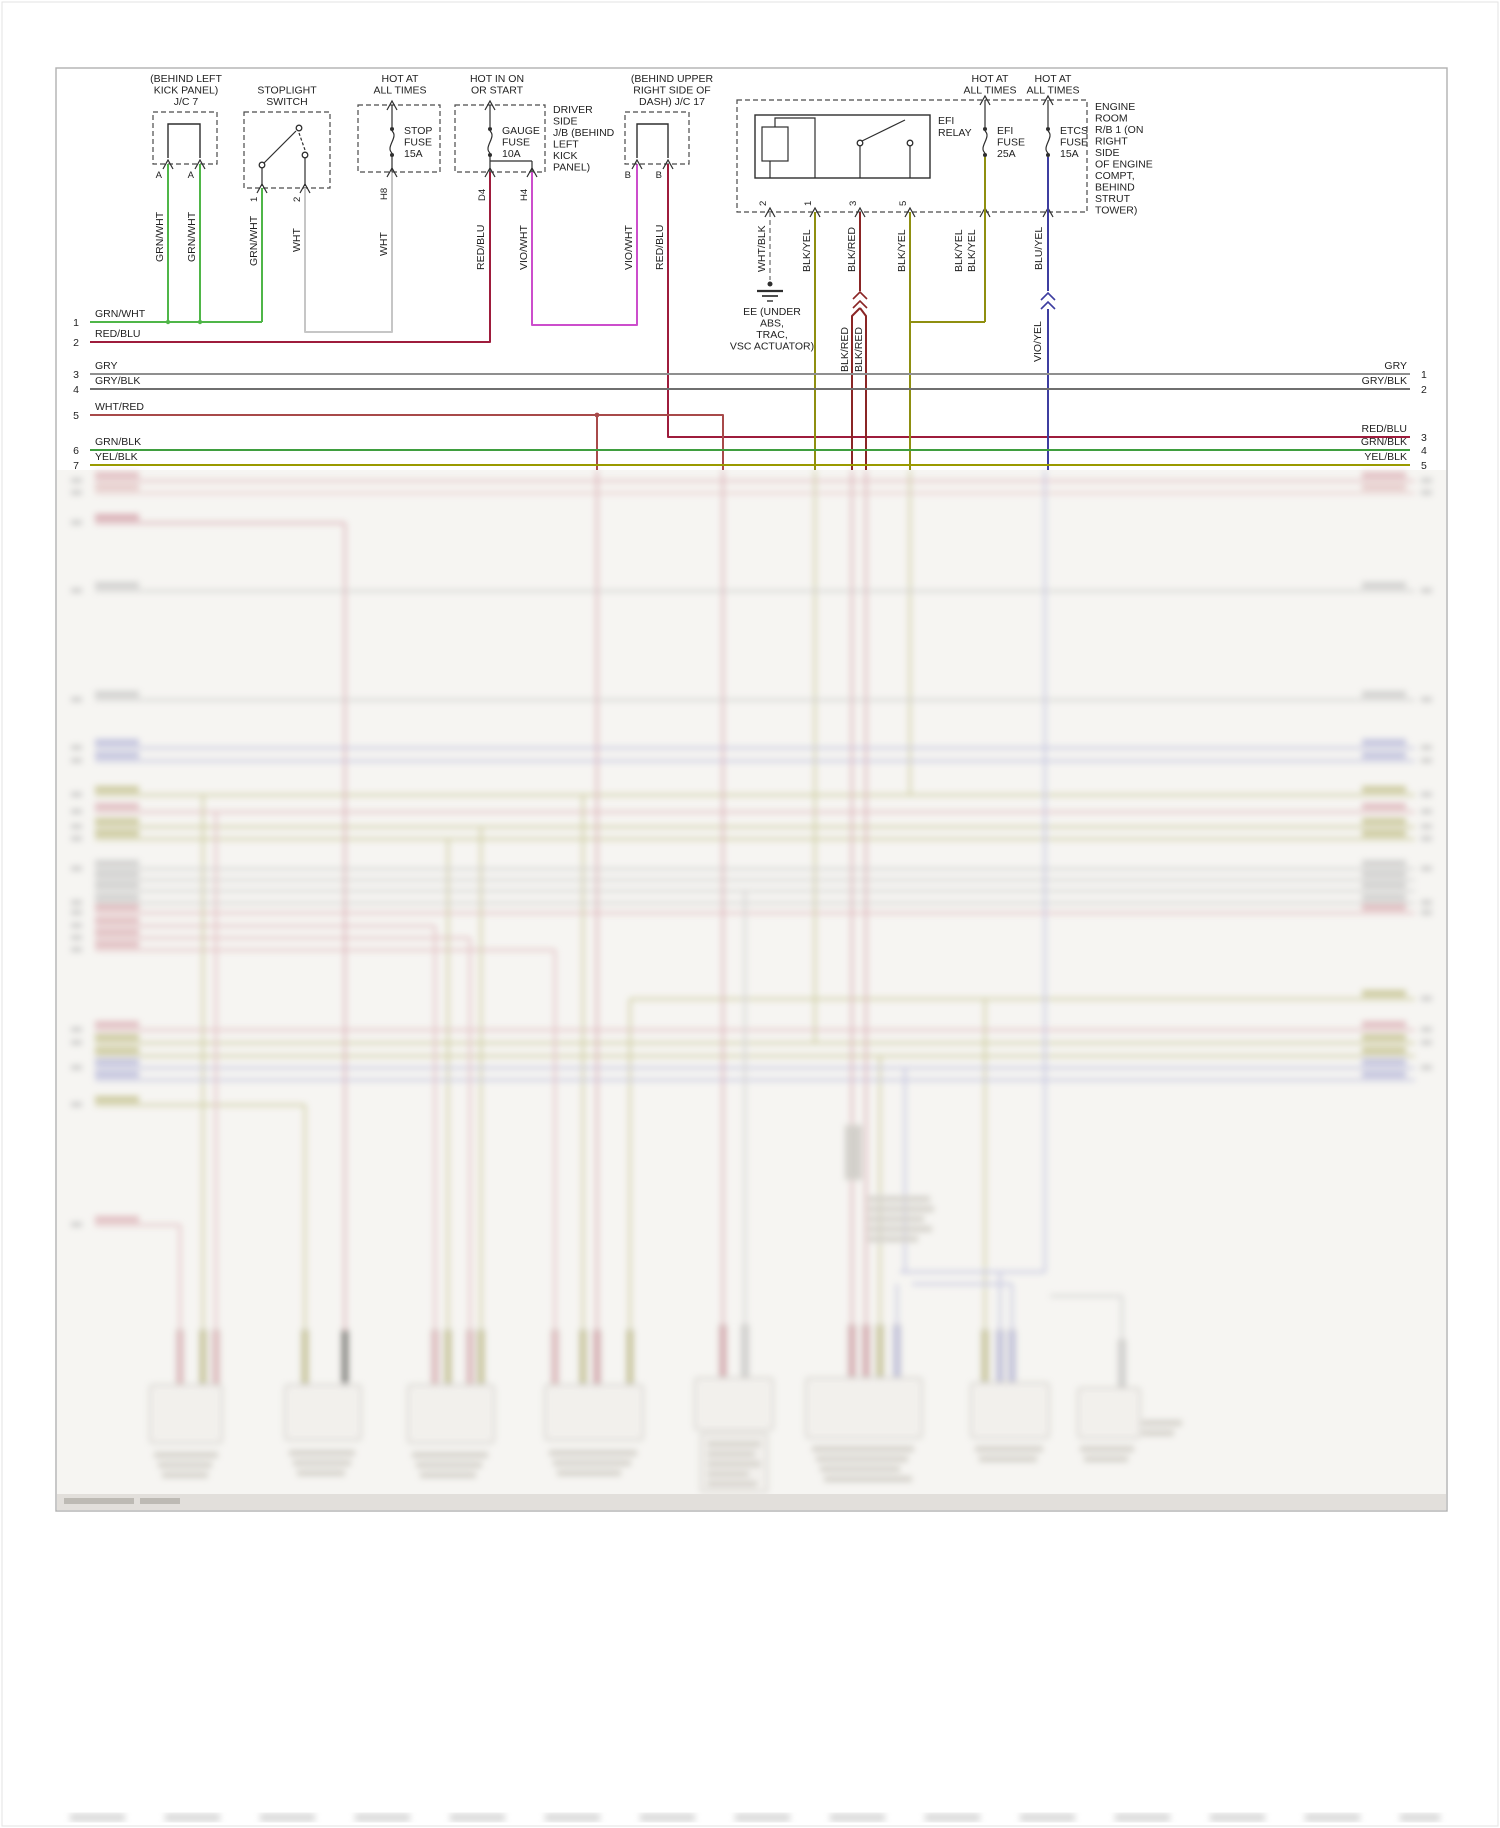  Describe the element at coordinates (853, 203) in the screenshot. I see `pin-number: 3` at that location.